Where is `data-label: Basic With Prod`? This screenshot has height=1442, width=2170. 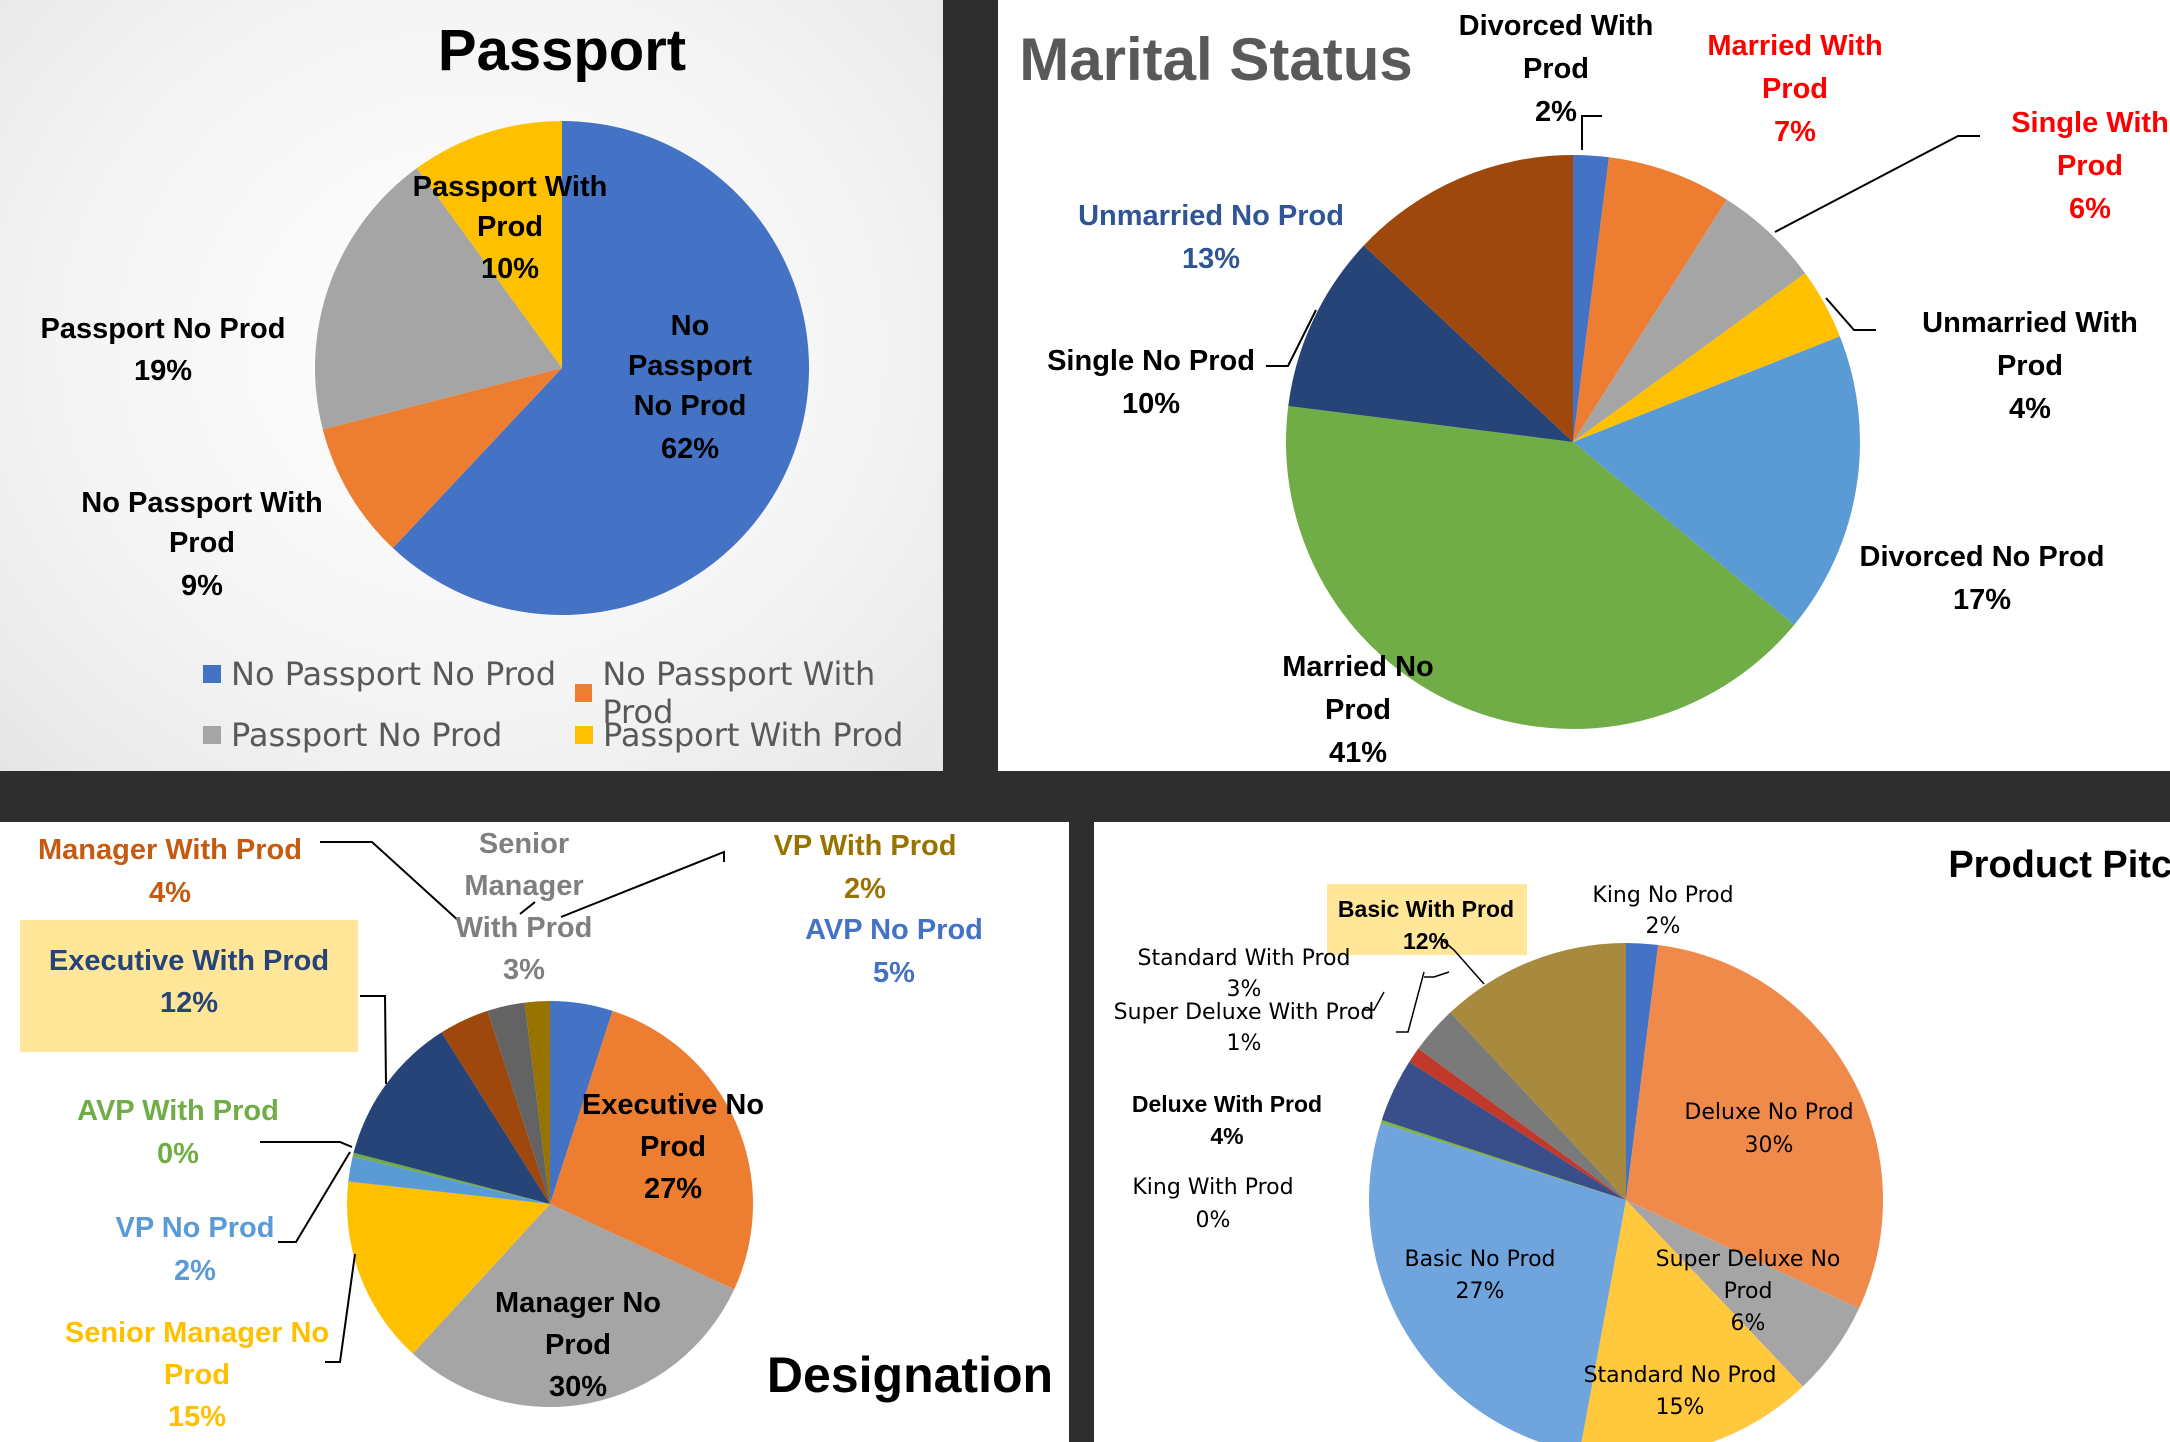
data-label: Basic With Prod is located at coordinates (1426, 909).